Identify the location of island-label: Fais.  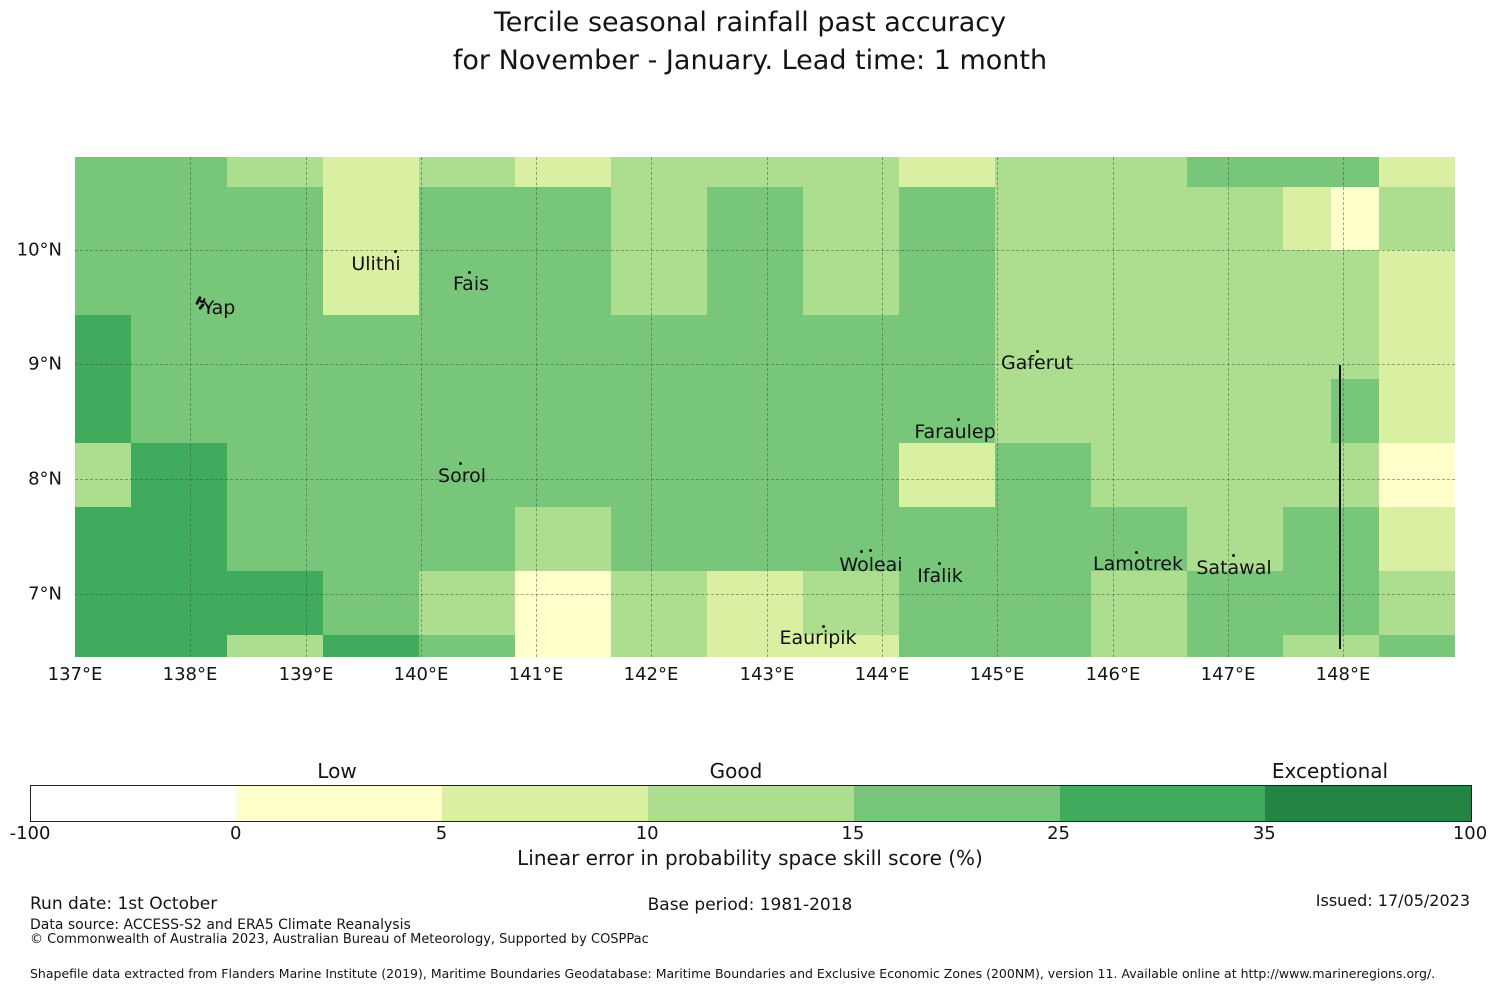
(471, 284).